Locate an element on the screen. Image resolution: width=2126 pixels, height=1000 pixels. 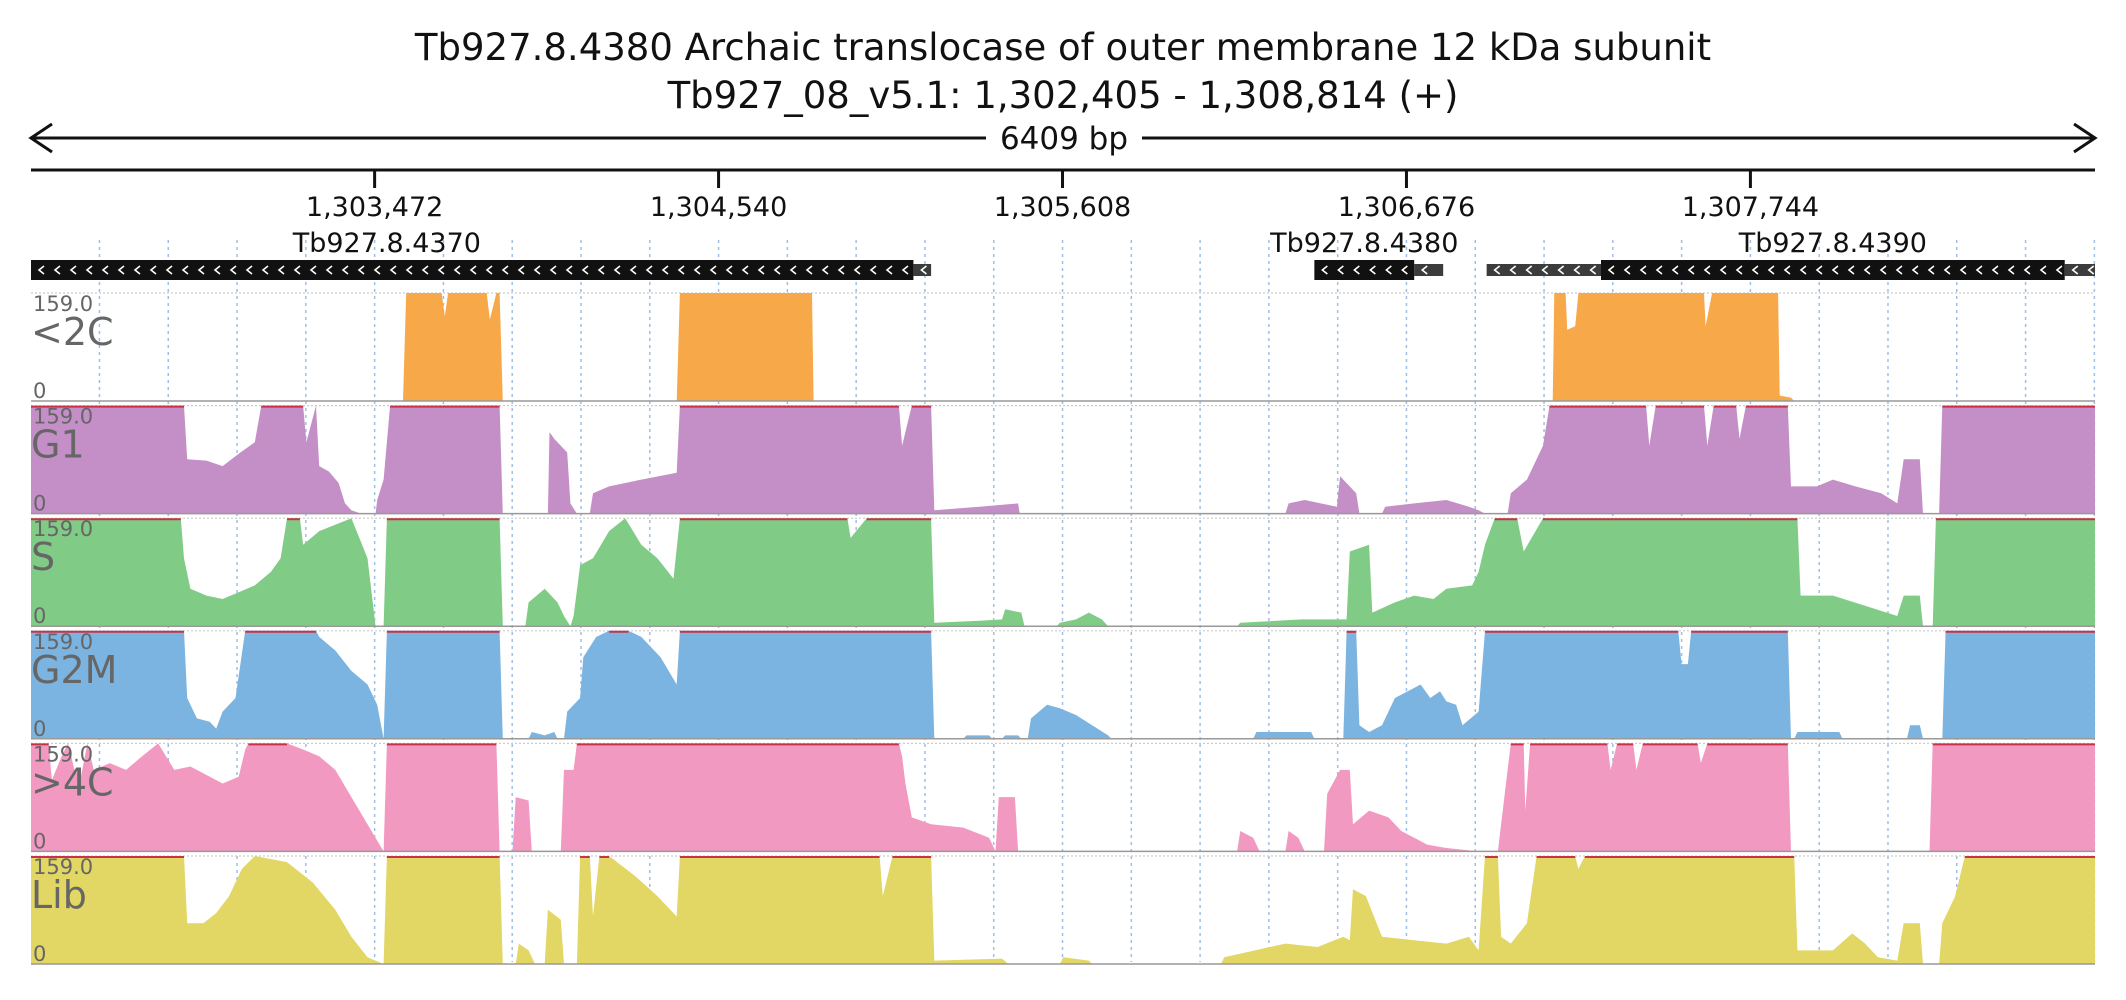
gene-label: Tb927.8.4390 is located at coordinates (1832, 243).